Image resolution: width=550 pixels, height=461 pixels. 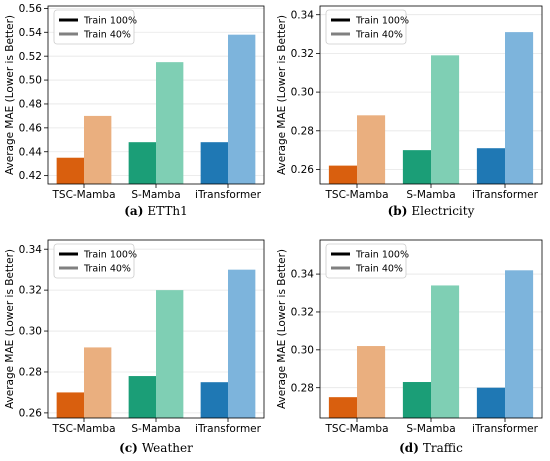 I want to click on caption-label: (d), so click(x=409, y=448).